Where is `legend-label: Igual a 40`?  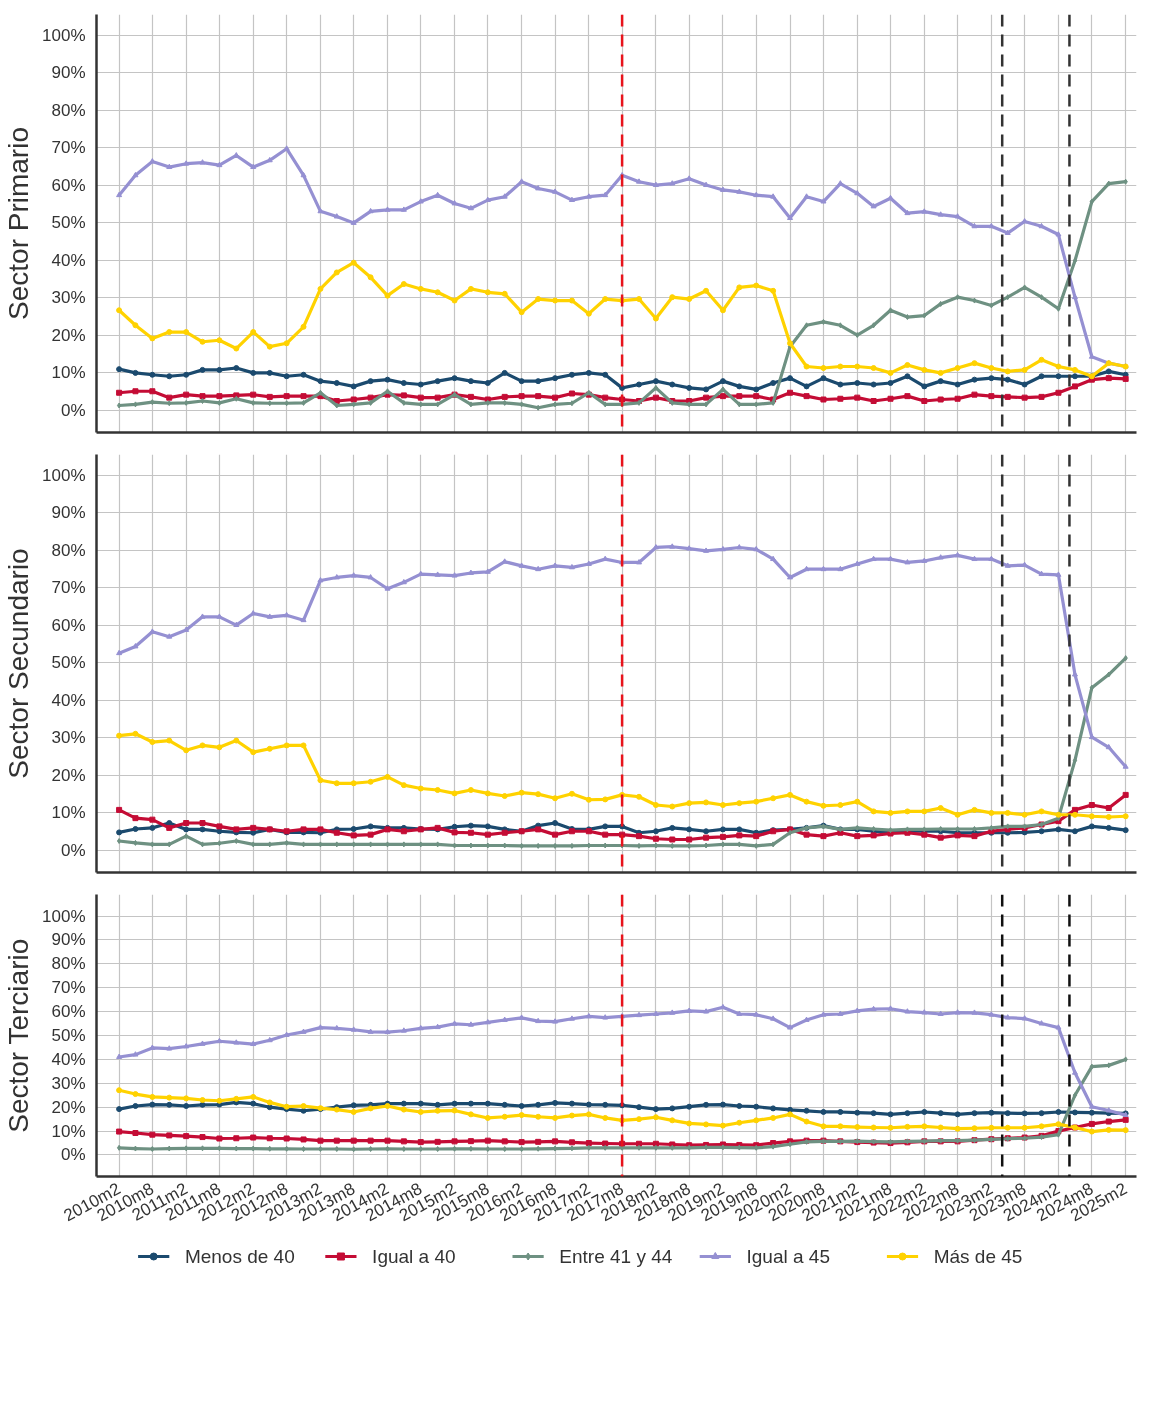 legend-label: Igual a 40 is located at coordinates (414, 1256).